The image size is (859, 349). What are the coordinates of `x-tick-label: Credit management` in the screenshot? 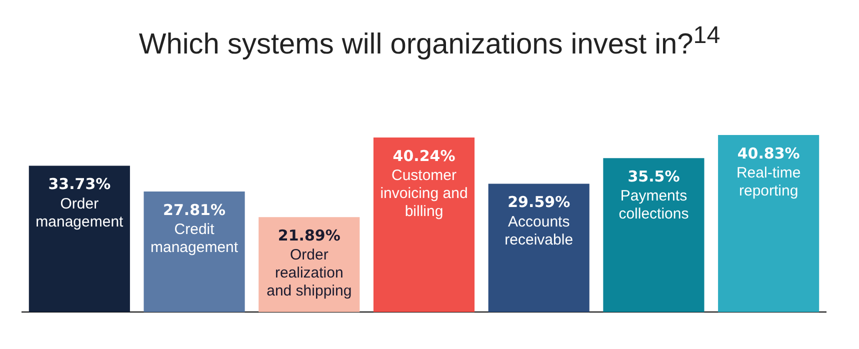 It's located at (194, 238).